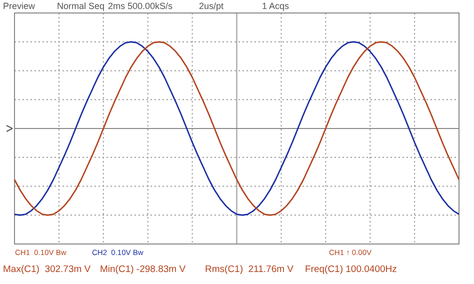 This screenshot has height=284, width=474. What do you see at coordinates (47, 269) in the screenshot?
I see `text: Max(C1) 302.73m V` at bounding box center [47, 269].